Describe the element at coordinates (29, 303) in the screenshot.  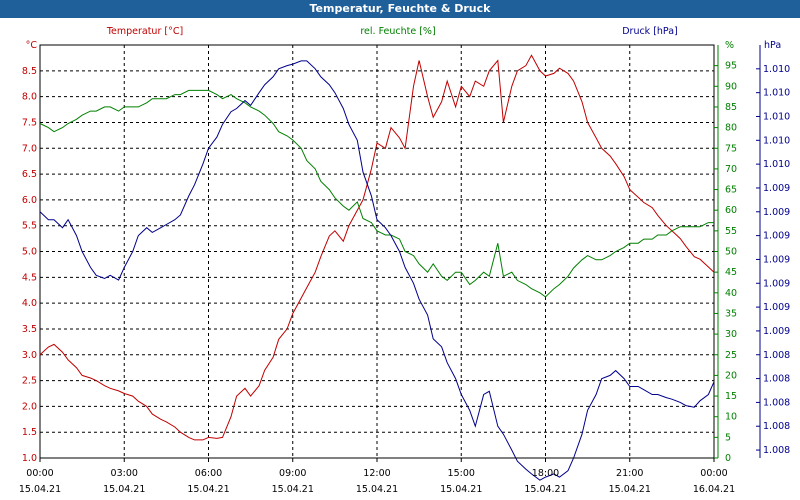
I see `left-axis-tick-label: 4.0` at that location.